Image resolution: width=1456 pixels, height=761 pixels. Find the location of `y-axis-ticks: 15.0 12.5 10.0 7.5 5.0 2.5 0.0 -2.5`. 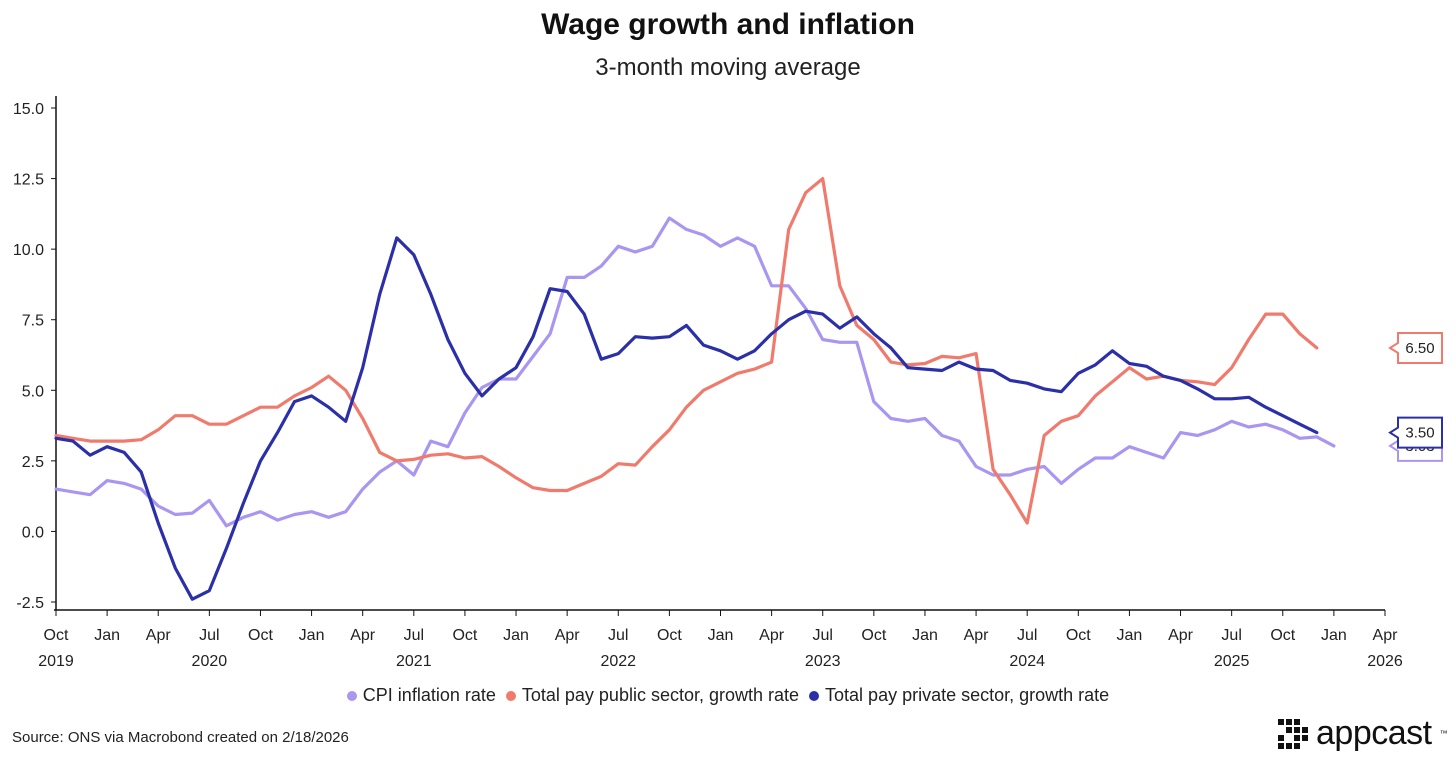

y-axis-ticks: 15.0 12.5 10.0 7.5 5.0 2.5 0.0 -2.5 is located at coordinates (34, 356).